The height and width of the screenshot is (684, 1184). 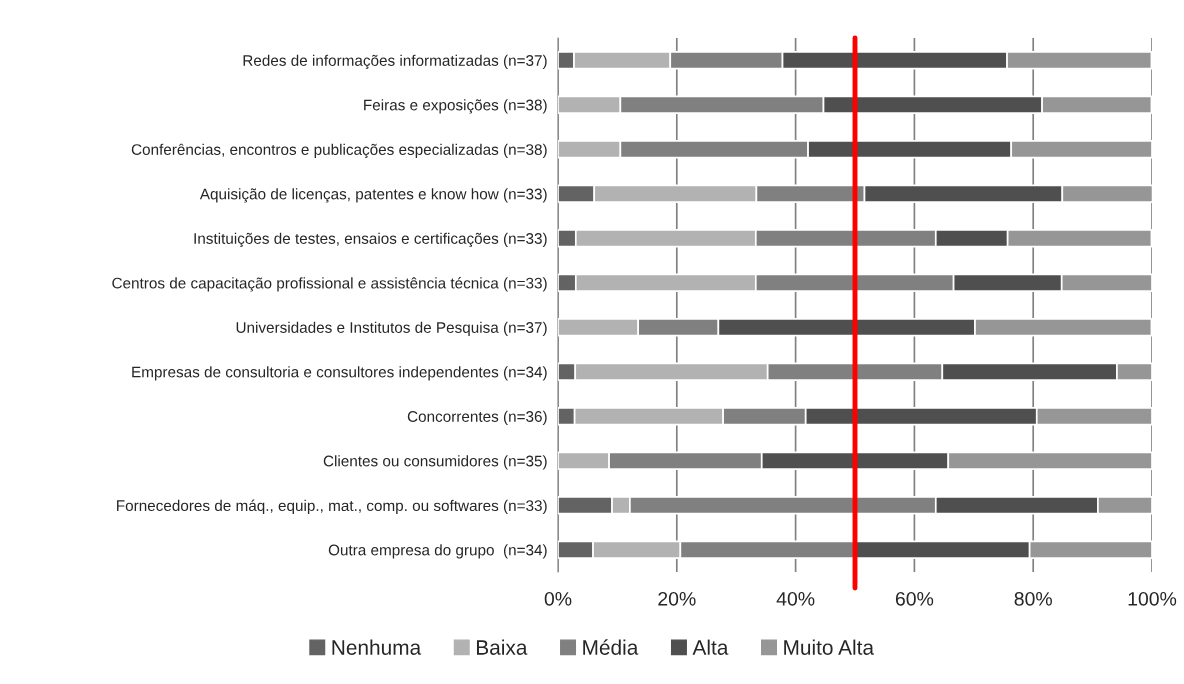 I want to click on y-tick-label: Feiras e exposições (n=38), so click(x=455, y=106).